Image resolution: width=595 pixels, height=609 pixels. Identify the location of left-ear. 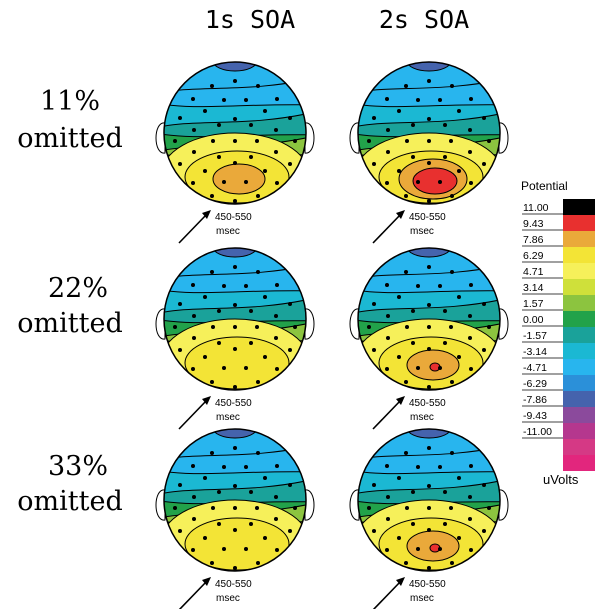
(160, 138).